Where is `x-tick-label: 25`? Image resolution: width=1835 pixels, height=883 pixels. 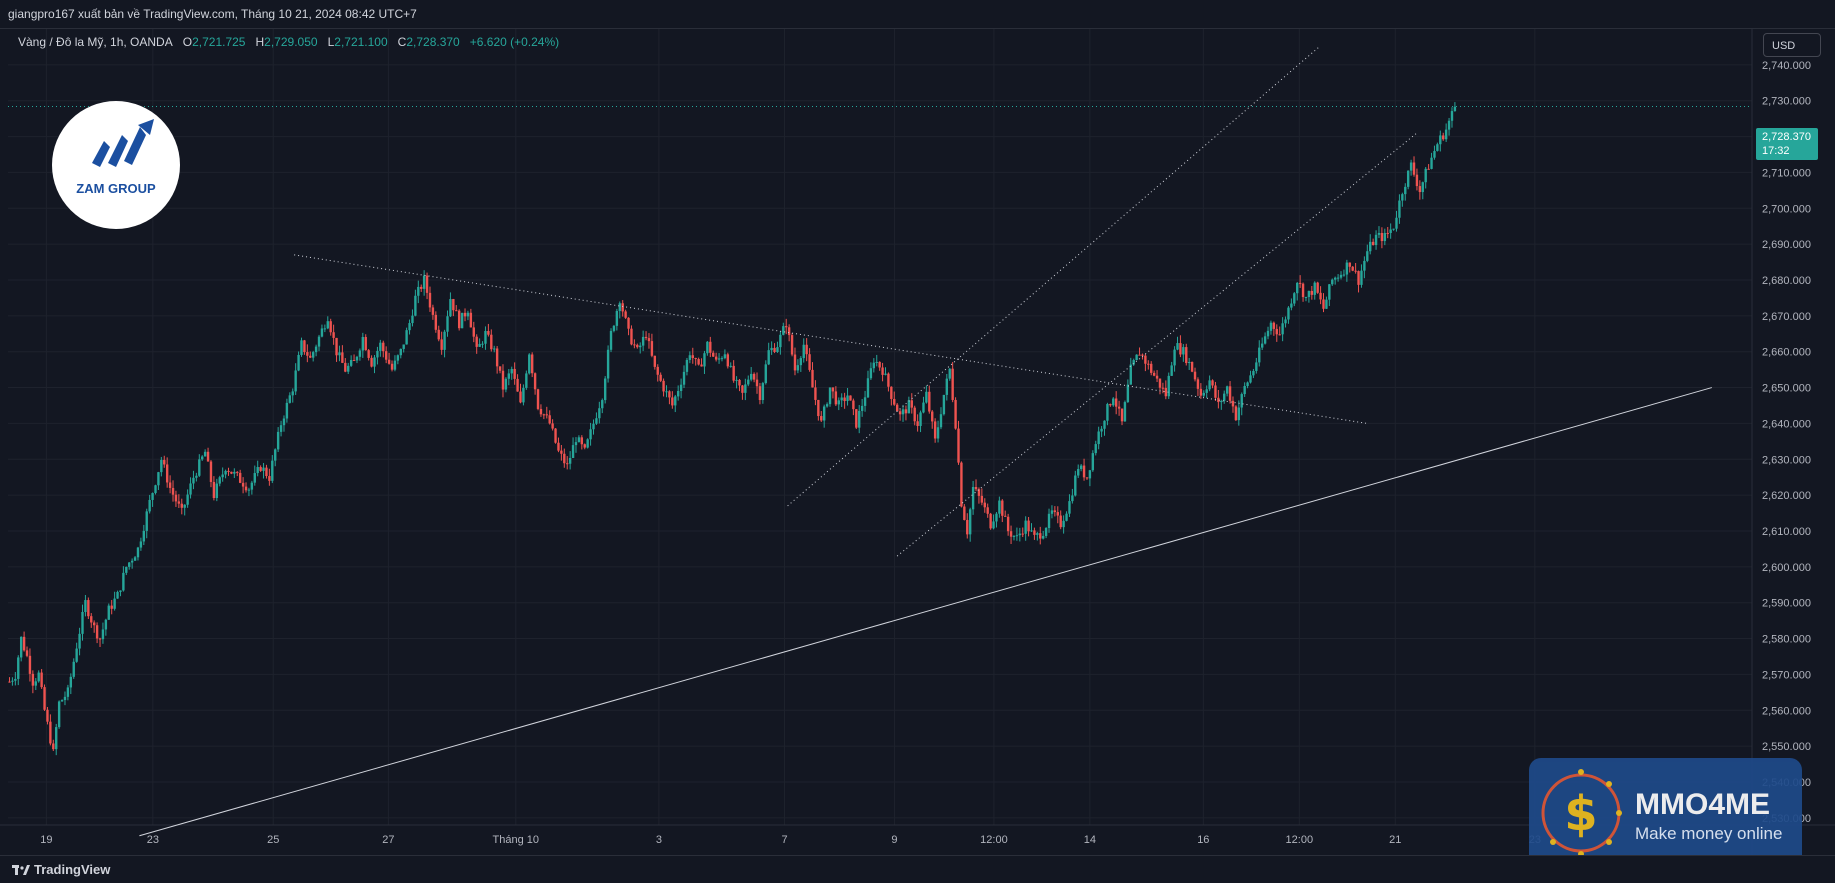 x-tick-label: 25 is located at coordinates (273, 840).